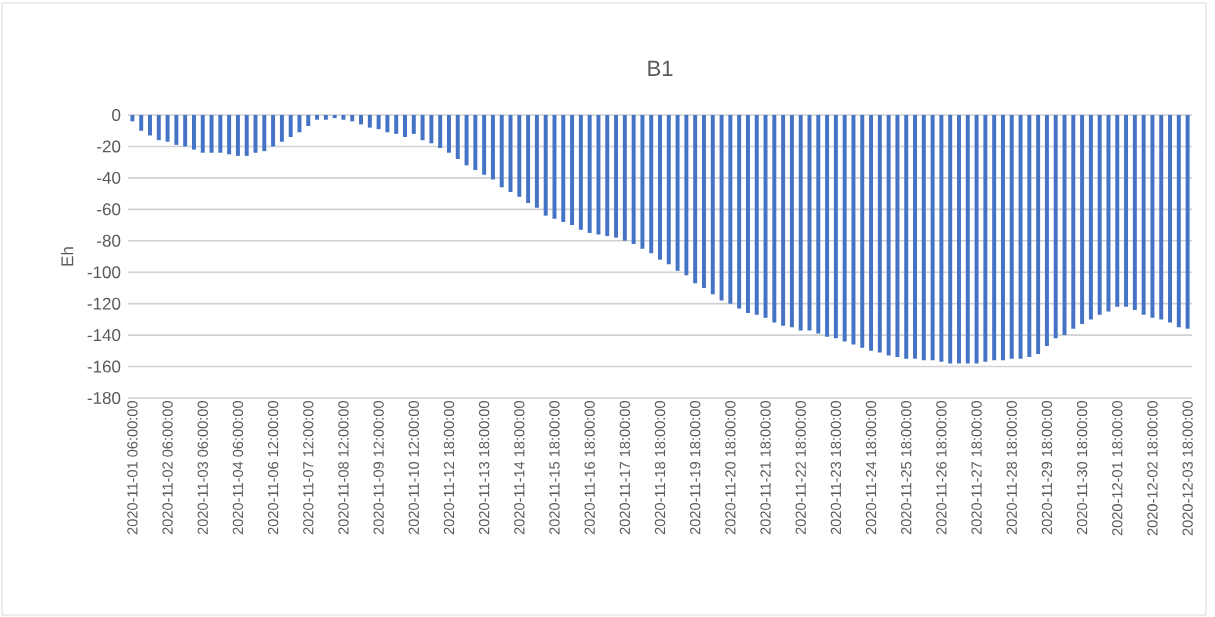 The height and width of the screenshot is (617, 1215). Describe the element at coordinates (104, 272) in the screenshot. I see `y-tick-label: -100` at that location.